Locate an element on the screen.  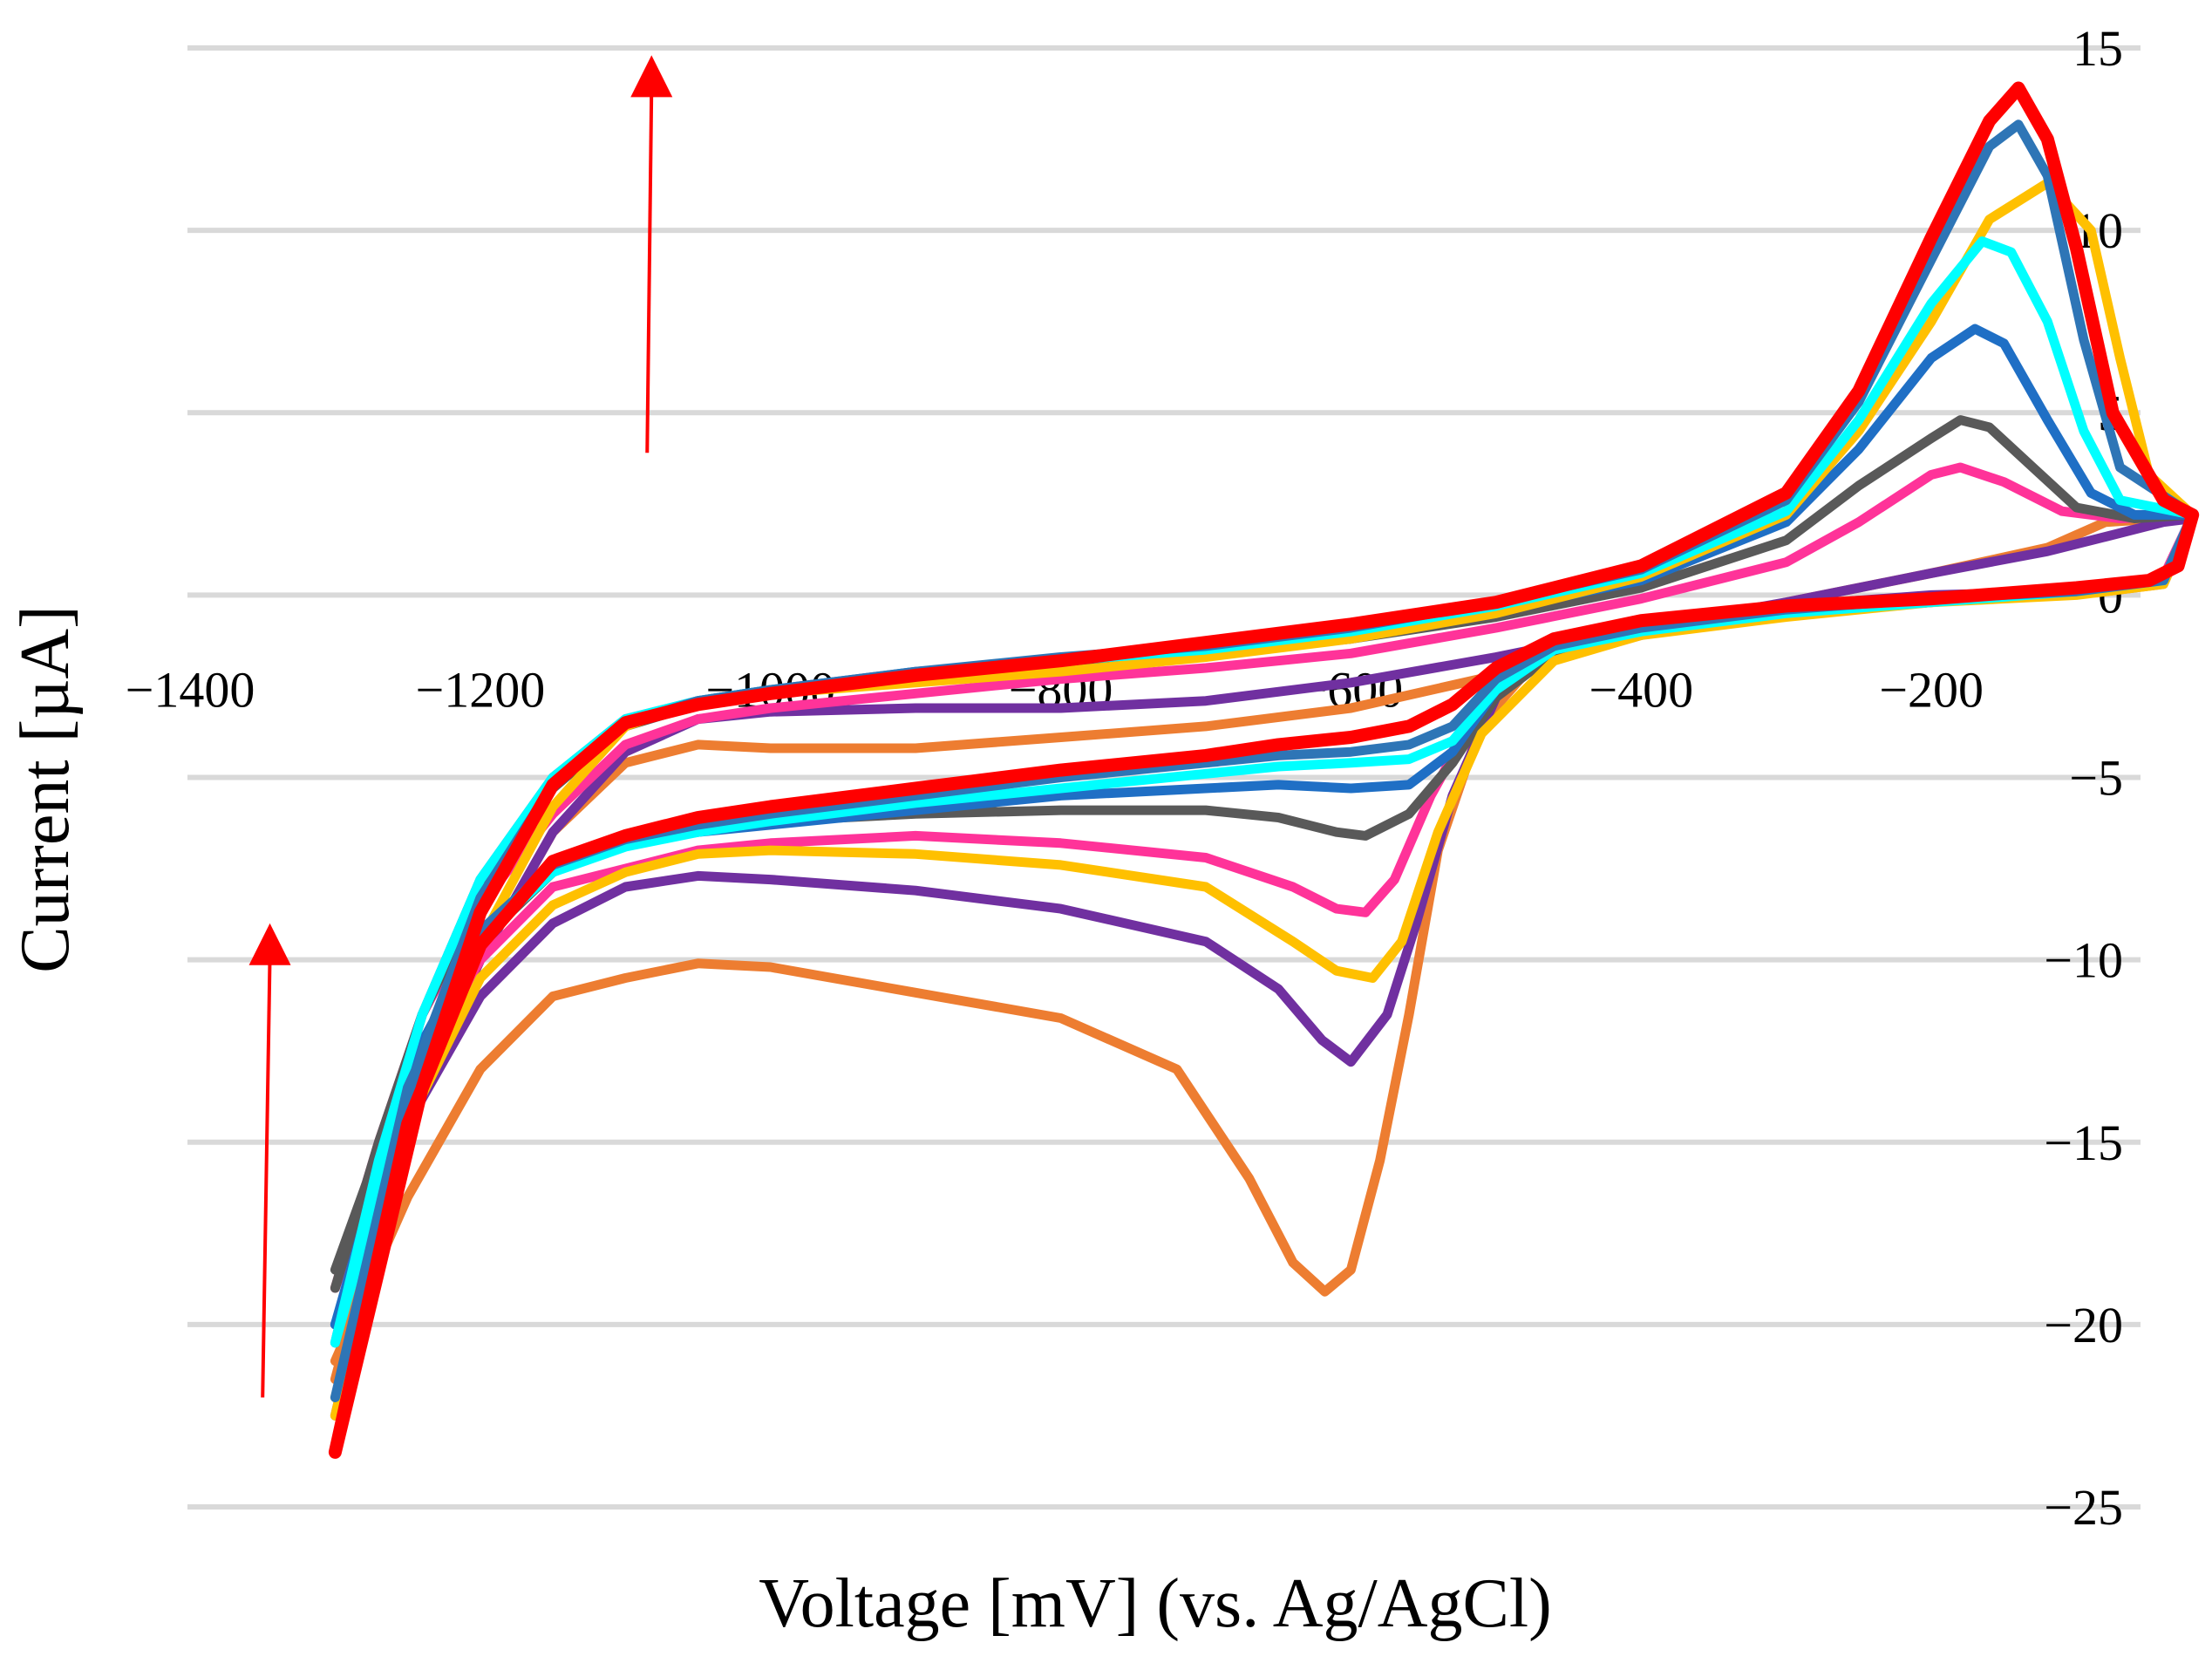
y-tick-15: 15 is located at coordinates (2098, 49).